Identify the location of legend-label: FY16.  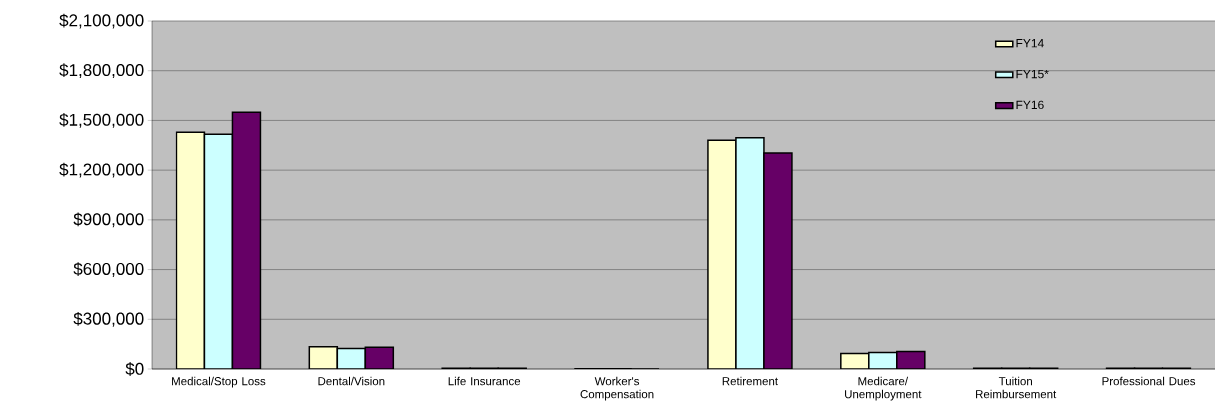
(1030, 105).